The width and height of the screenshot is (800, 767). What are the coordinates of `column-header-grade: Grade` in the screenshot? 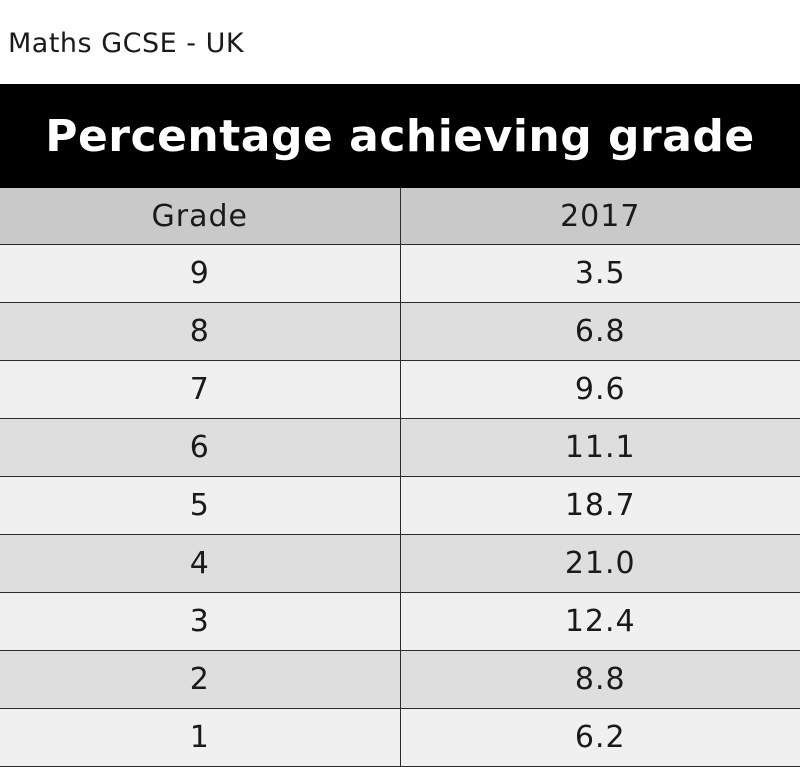 It's located at (200, 216).